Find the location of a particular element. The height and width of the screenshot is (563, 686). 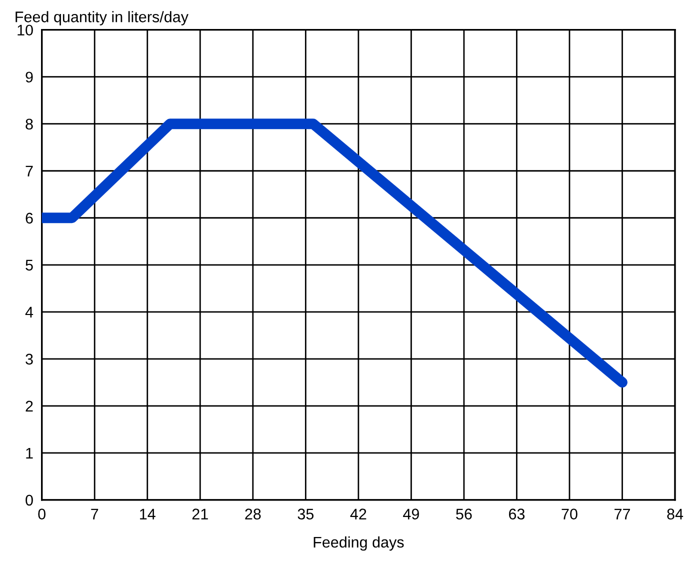

y-tick-label: 2 is located at coordinates (29, 406).